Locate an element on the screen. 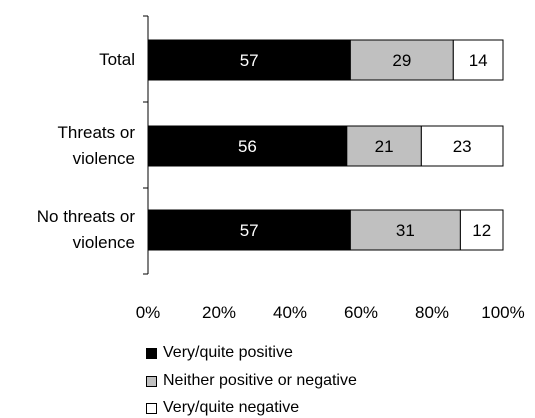  category-label: Threats or violence is located at coordinates (67, 146).